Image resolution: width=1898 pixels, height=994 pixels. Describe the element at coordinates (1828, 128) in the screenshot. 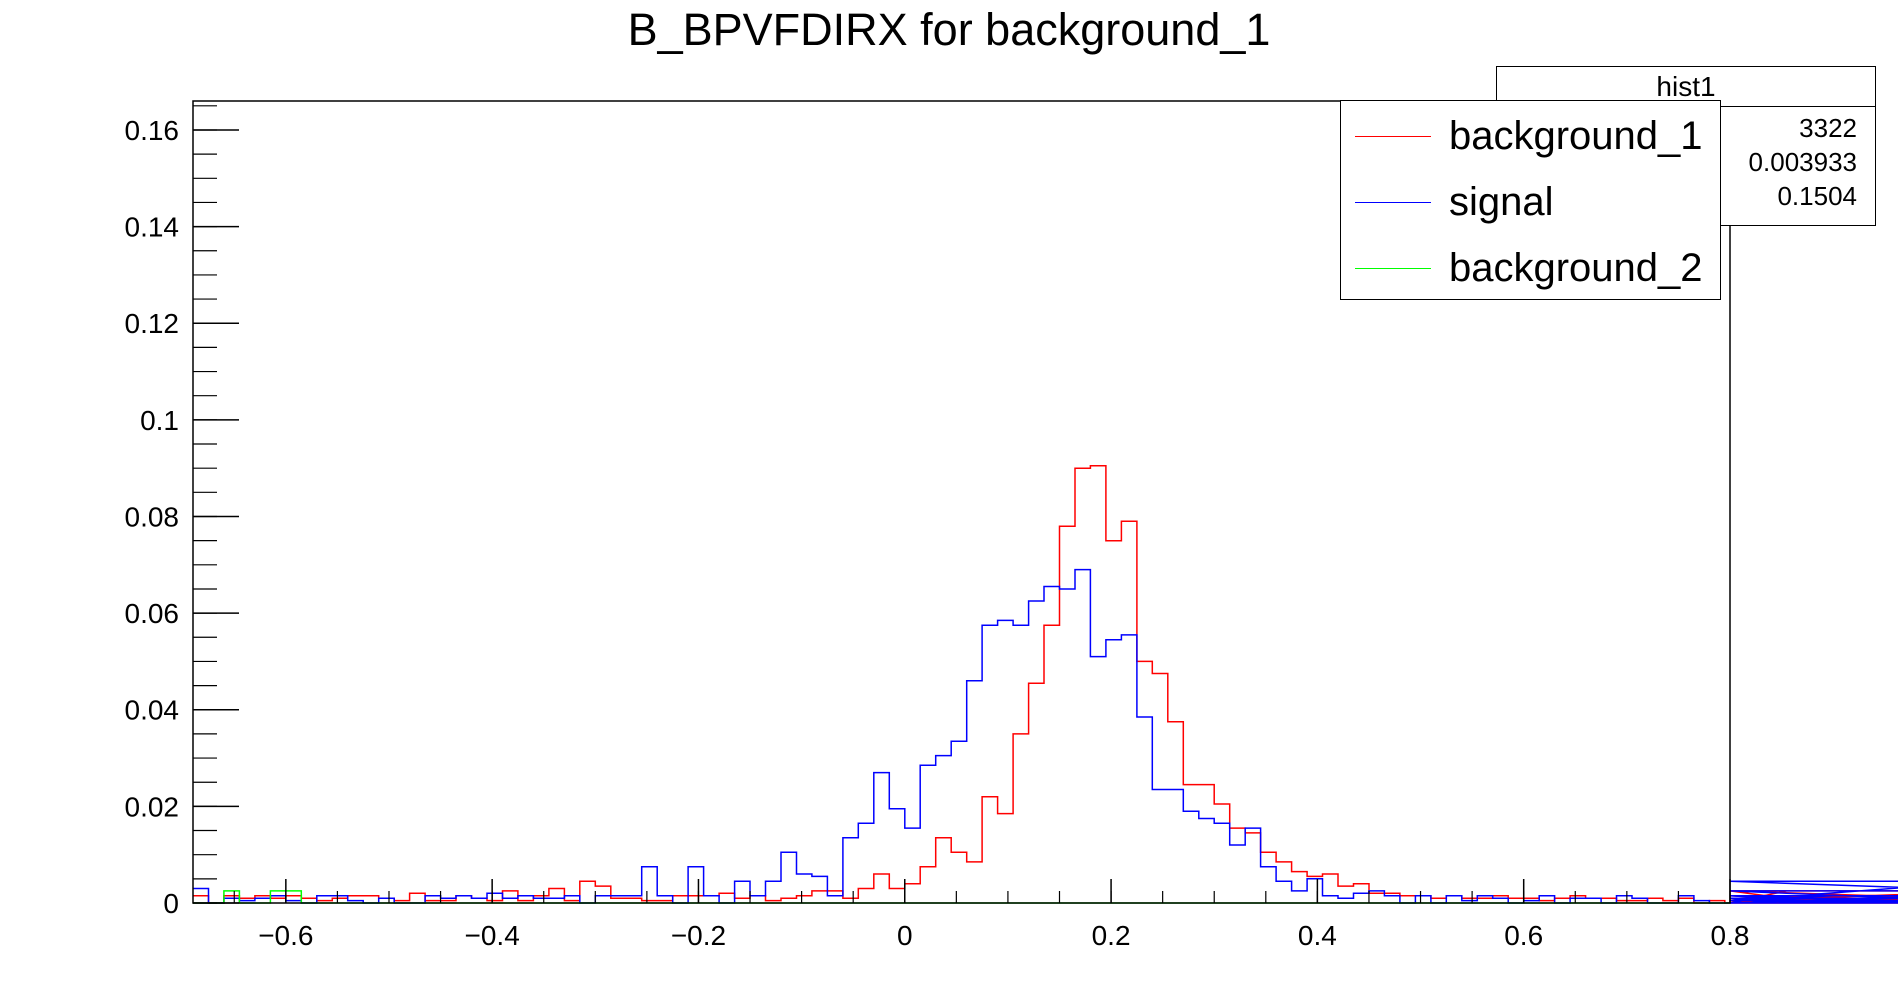

I see `stats-entries: 3322` at that location.